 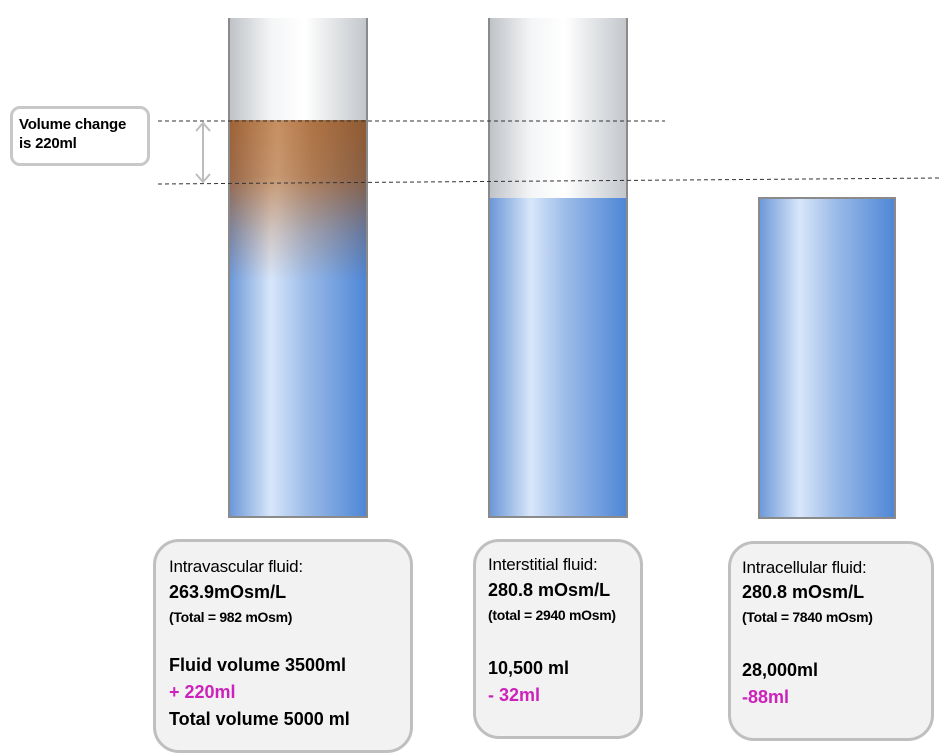 I want to click on interstitial-tube, so click(x=558, y=268).